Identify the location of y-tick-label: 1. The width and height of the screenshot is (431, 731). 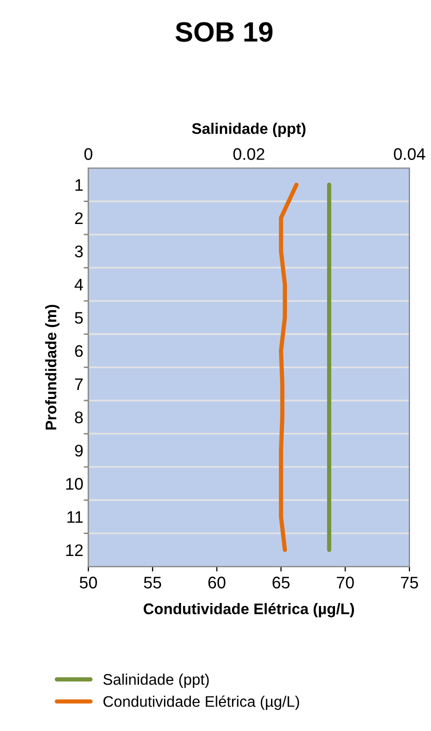
(79, 185).